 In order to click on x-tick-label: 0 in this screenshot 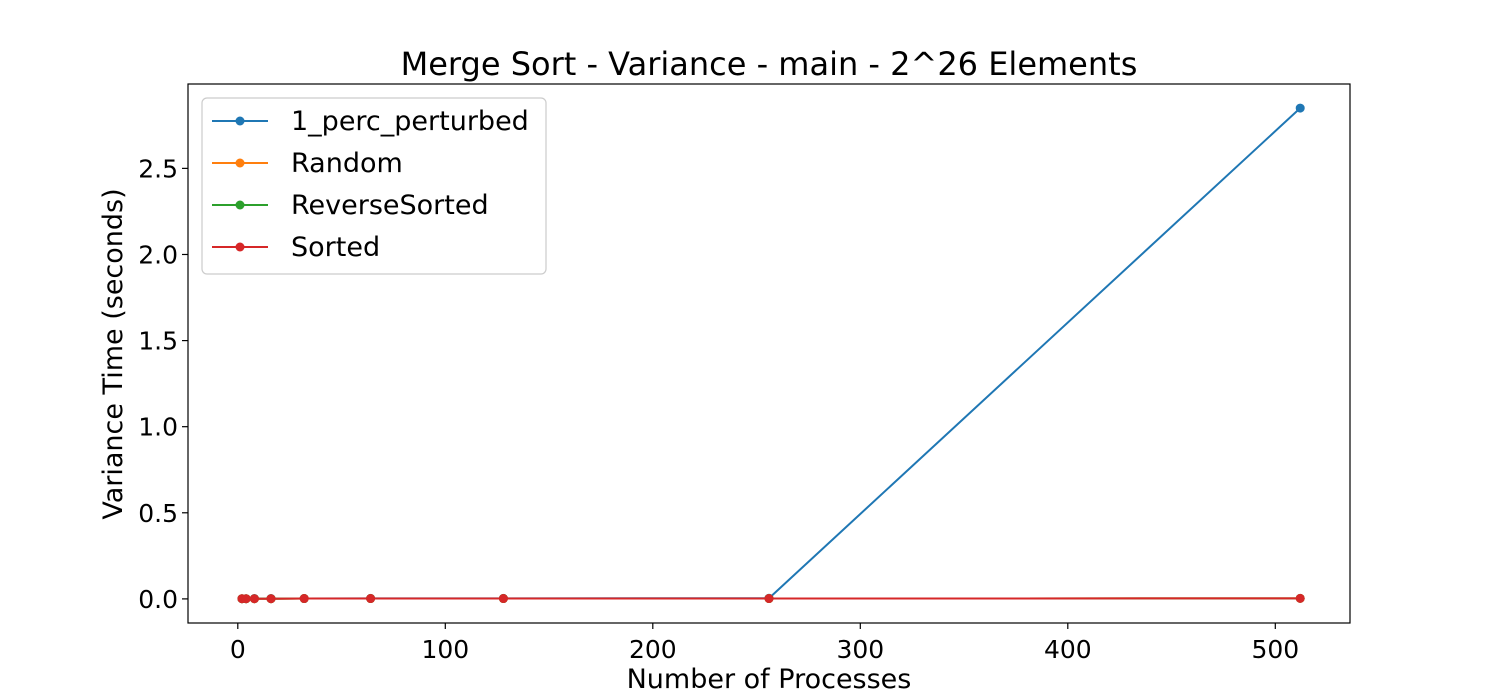, I will do `click(238, 649)`.